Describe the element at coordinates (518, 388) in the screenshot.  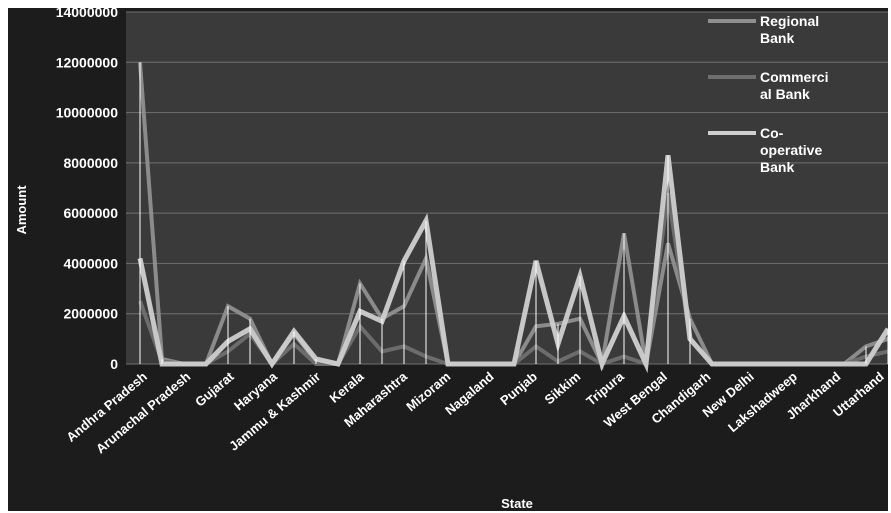
I see `x-tick-label: Punjab` at that location.